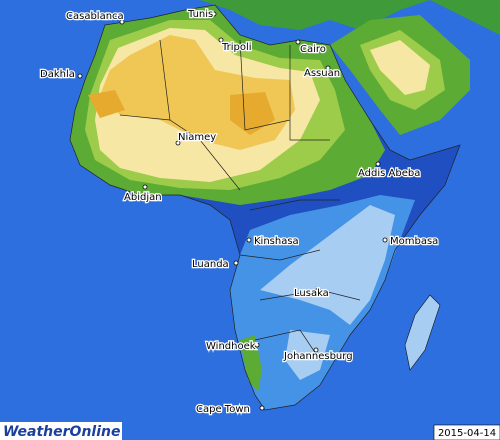  I want to click on madagascar, so click(422, 332).